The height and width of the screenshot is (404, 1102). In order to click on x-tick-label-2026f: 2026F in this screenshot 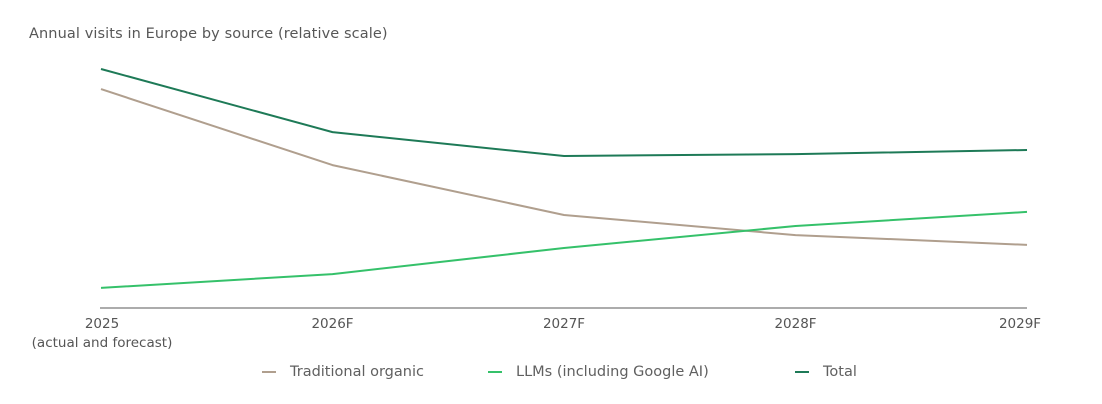, I will do `click(332, 324)`.